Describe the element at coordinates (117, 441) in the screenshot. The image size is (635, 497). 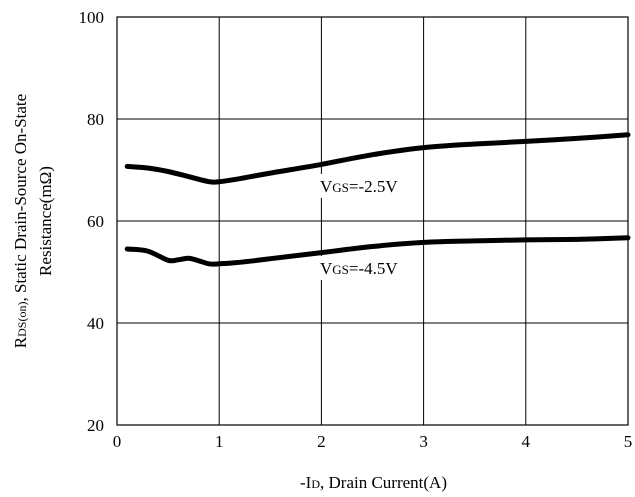
I see `x-tick-label: 0` at that location.